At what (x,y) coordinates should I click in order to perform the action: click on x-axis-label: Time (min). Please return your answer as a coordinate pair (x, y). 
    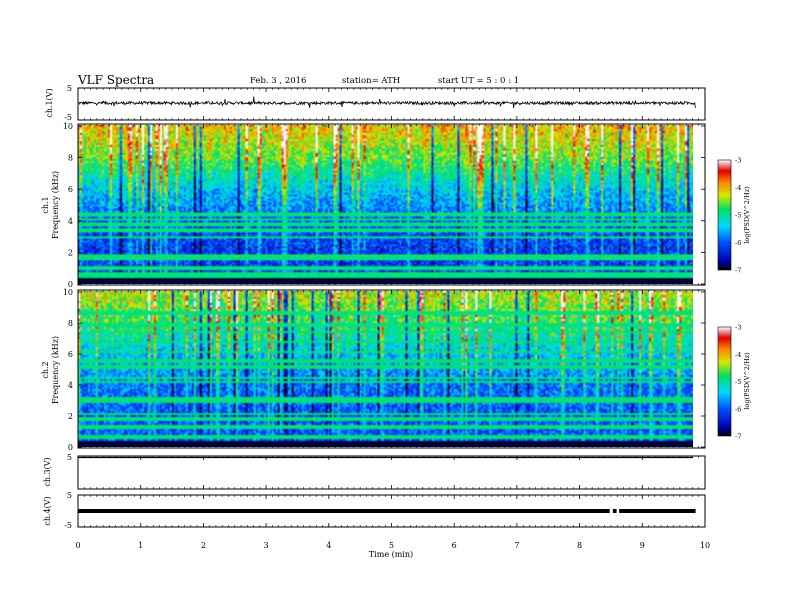
    Looking at the image, I should click on (391, 554).